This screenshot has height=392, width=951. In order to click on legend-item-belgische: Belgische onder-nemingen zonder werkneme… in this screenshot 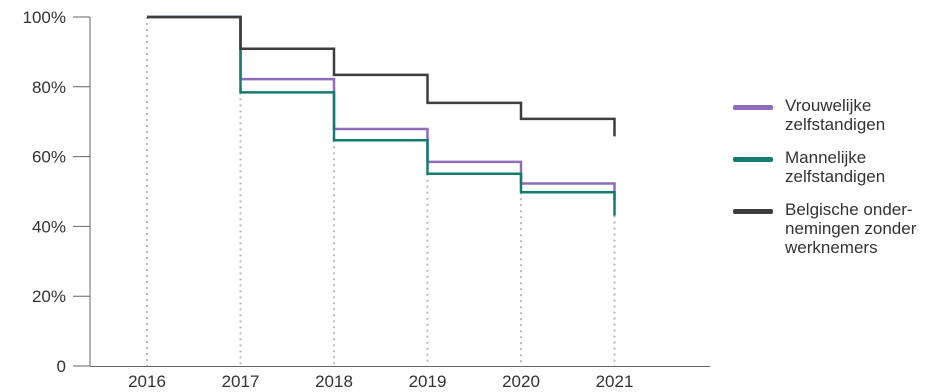, I will do `click(840, 228)`.